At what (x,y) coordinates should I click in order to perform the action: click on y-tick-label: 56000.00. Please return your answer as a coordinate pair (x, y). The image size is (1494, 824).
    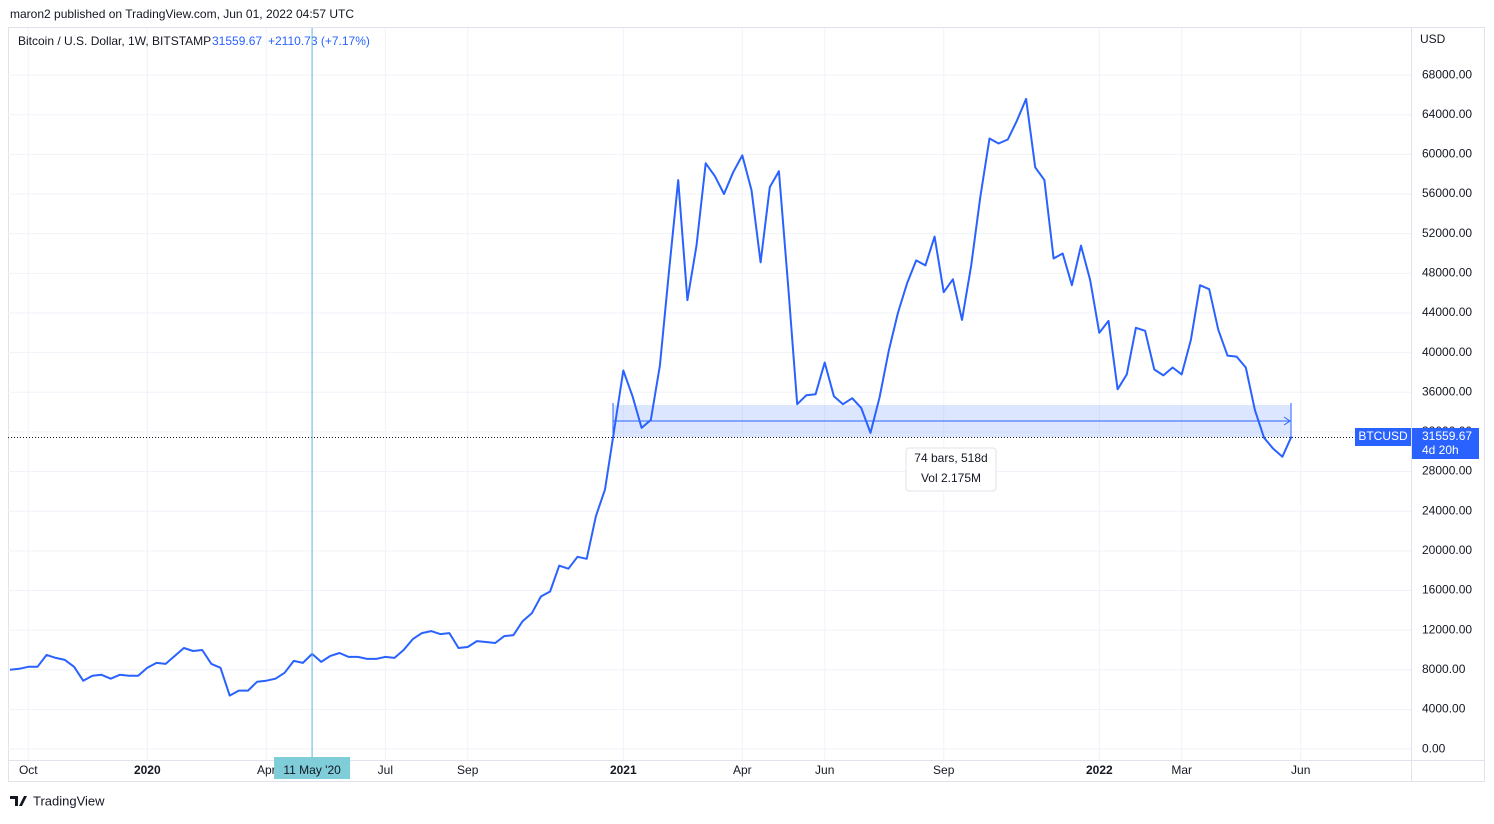
    Looking at the image, I should click on (1447, 193).